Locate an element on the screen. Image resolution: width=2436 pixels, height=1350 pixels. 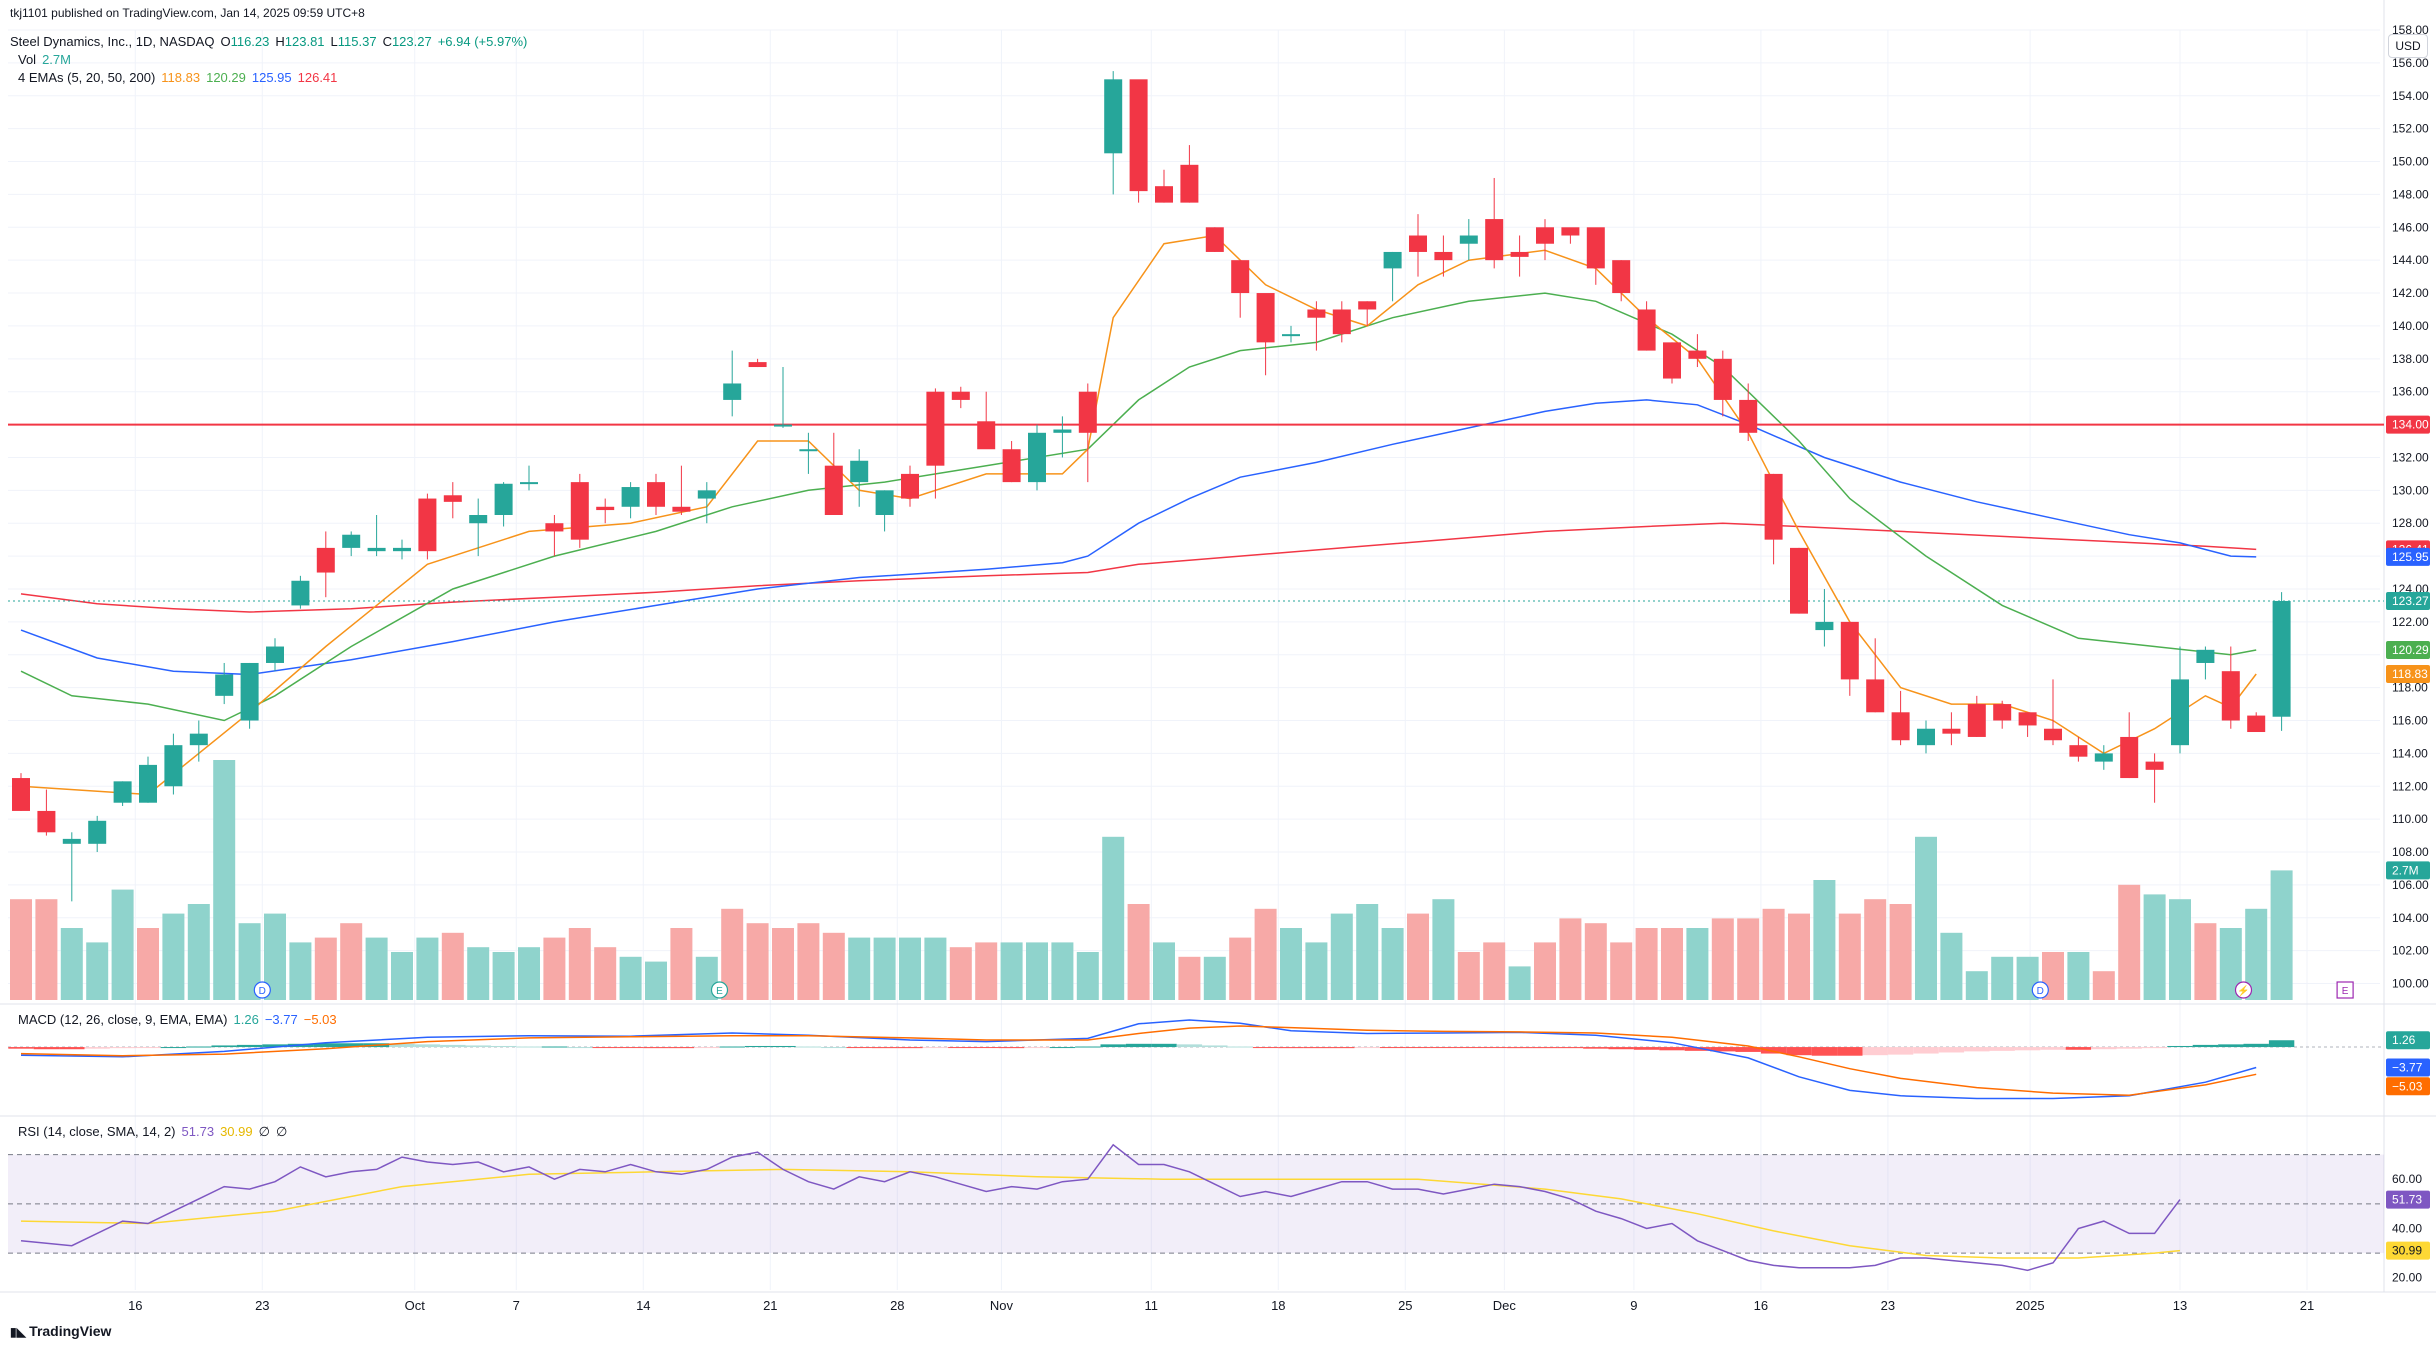
ema-legend-label: 4 EMAs (5, 20, 50, 200) is located at coordinates (87, 77).